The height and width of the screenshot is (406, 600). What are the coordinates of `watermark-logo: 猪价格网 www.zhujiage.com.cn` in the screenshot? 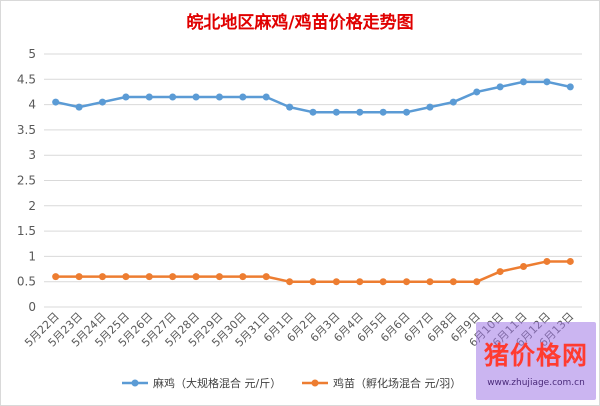 It's located at (536, 361).